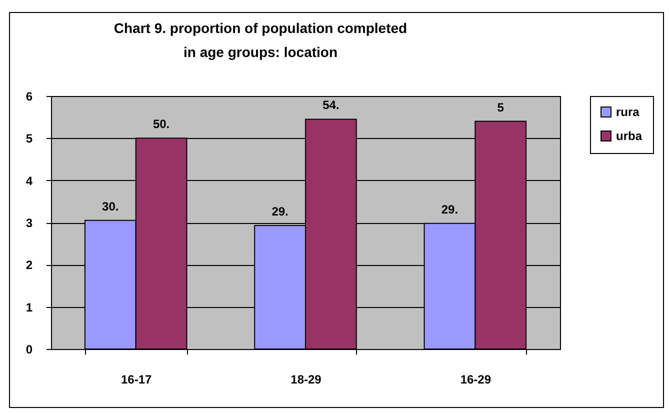 This screenshot has height=413, width=669. I want to click on x-tick-label: 16-29, so click(476, 379).